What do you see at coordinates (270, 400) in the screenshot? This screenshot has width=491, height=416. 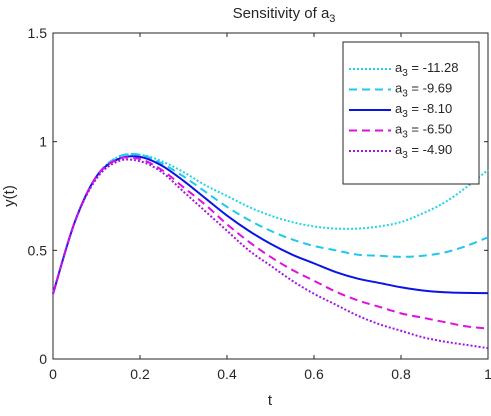 I see `x-axis-label: t` at bounding box center [270, 400].